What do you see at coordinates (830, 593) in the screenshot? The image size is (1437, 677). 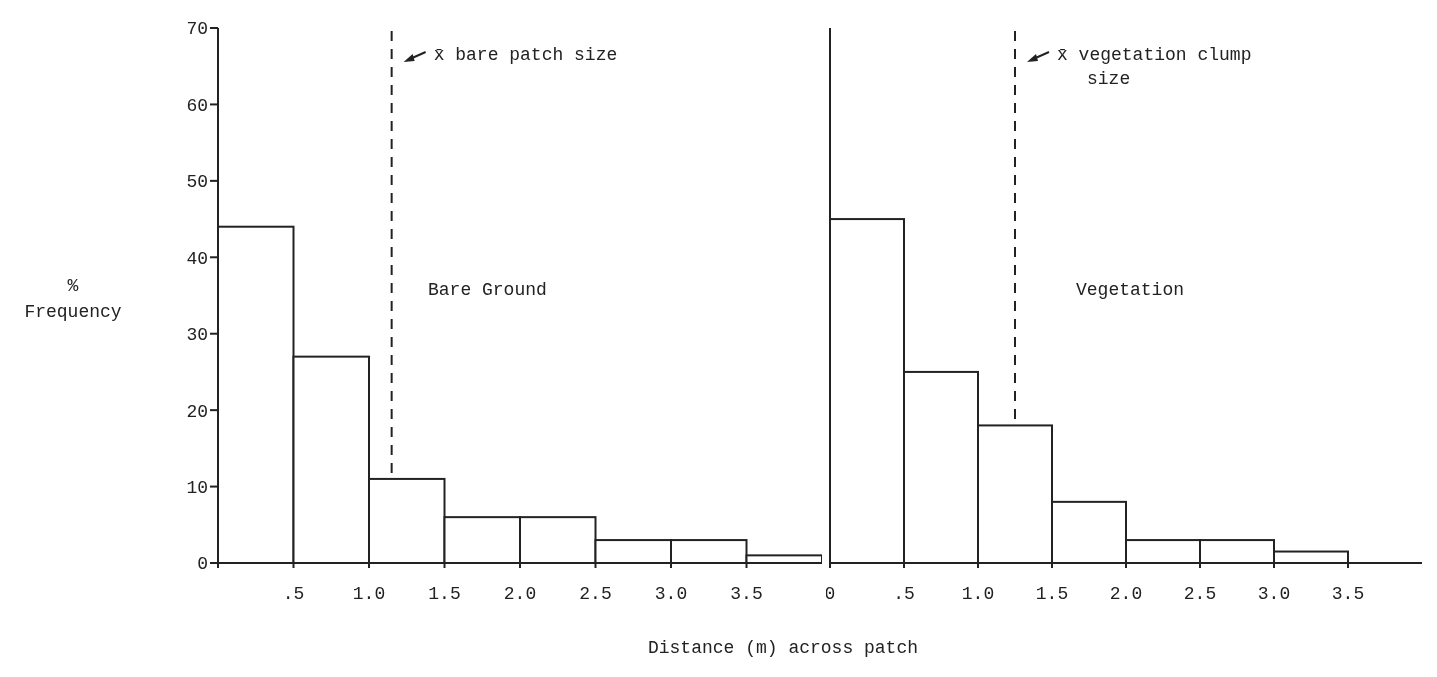 I see `x-tick-label: 0` at bounding box center [830, 593].